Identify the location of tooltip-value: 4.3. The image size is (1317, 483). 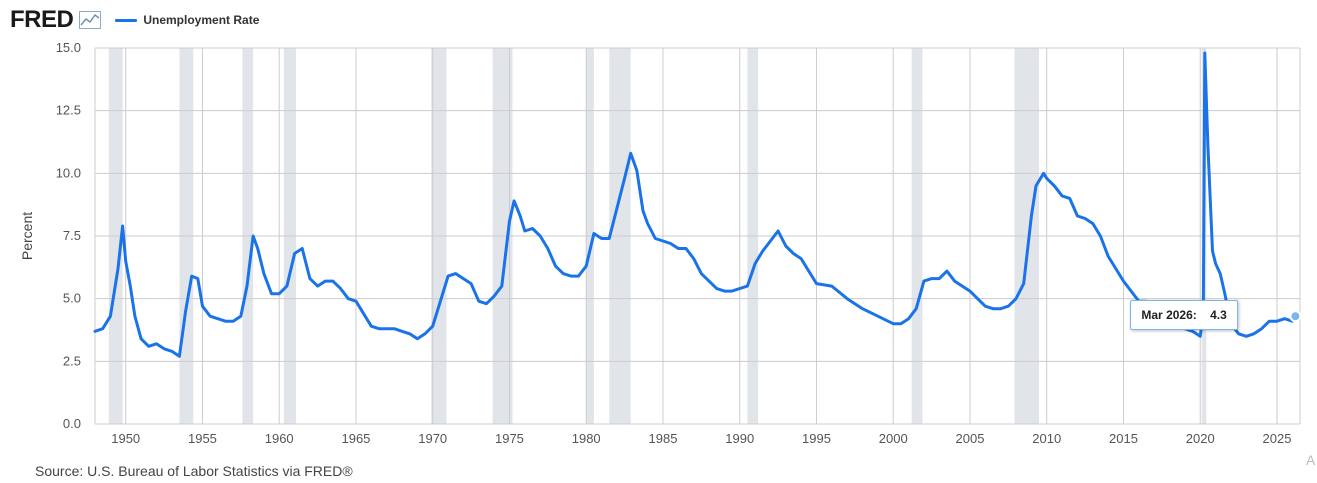
(1218, 315).